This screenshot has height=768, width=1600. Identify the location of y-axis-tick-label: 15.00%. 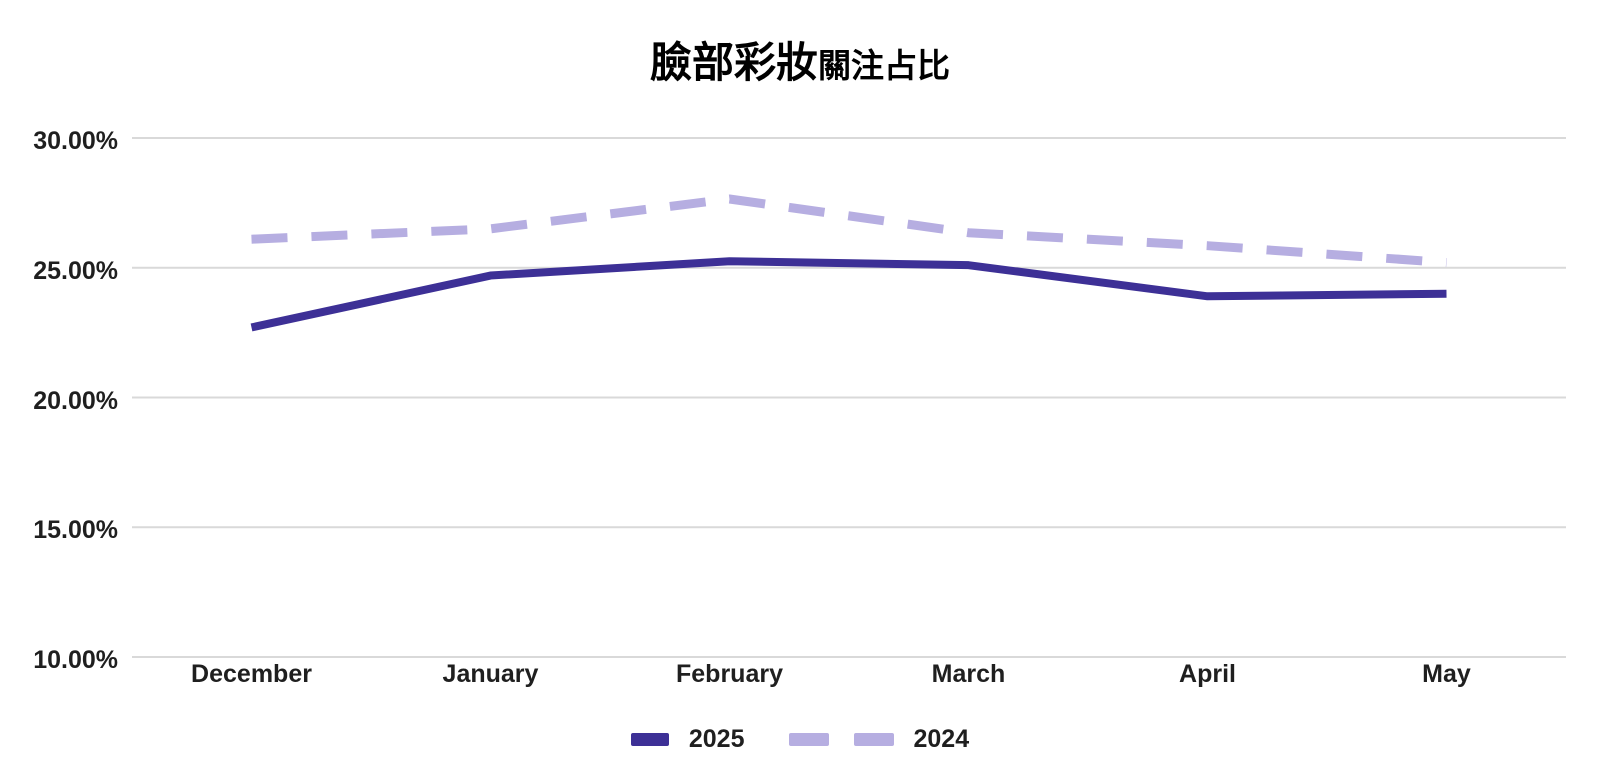
(75, 530).